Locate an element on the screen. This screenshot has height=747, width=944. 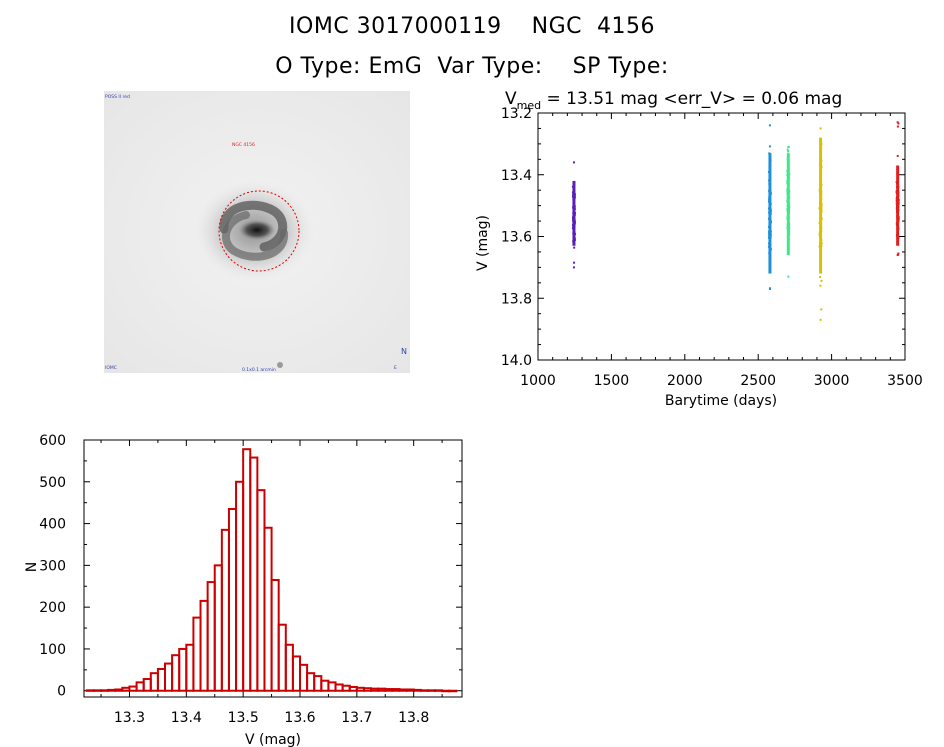
light-curve-title: Vmed = 13.51 mag <err_V> = 0.06 mag is located at coordinates (673, 100).